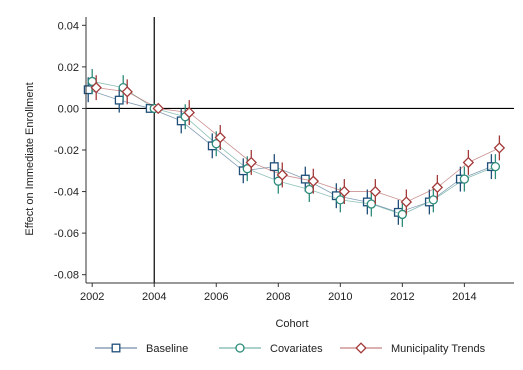 This screenshot has width=523, height=370. Describe the element at coordinates (66, 234) in the screenshot. I see `y-tick-label: -0.06` at that location.